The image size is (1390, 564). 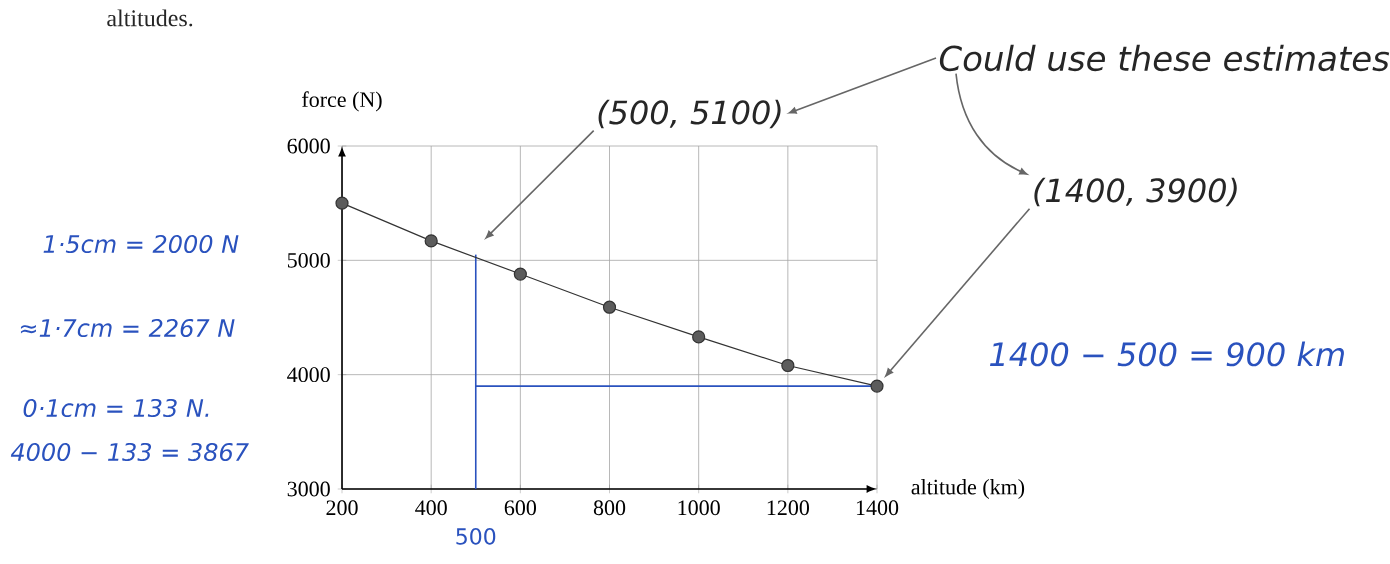 What do you see at coordinates (609, 508) in the screenshot?
I see `x-tick-label: 800` at bounding box center [609, 508].